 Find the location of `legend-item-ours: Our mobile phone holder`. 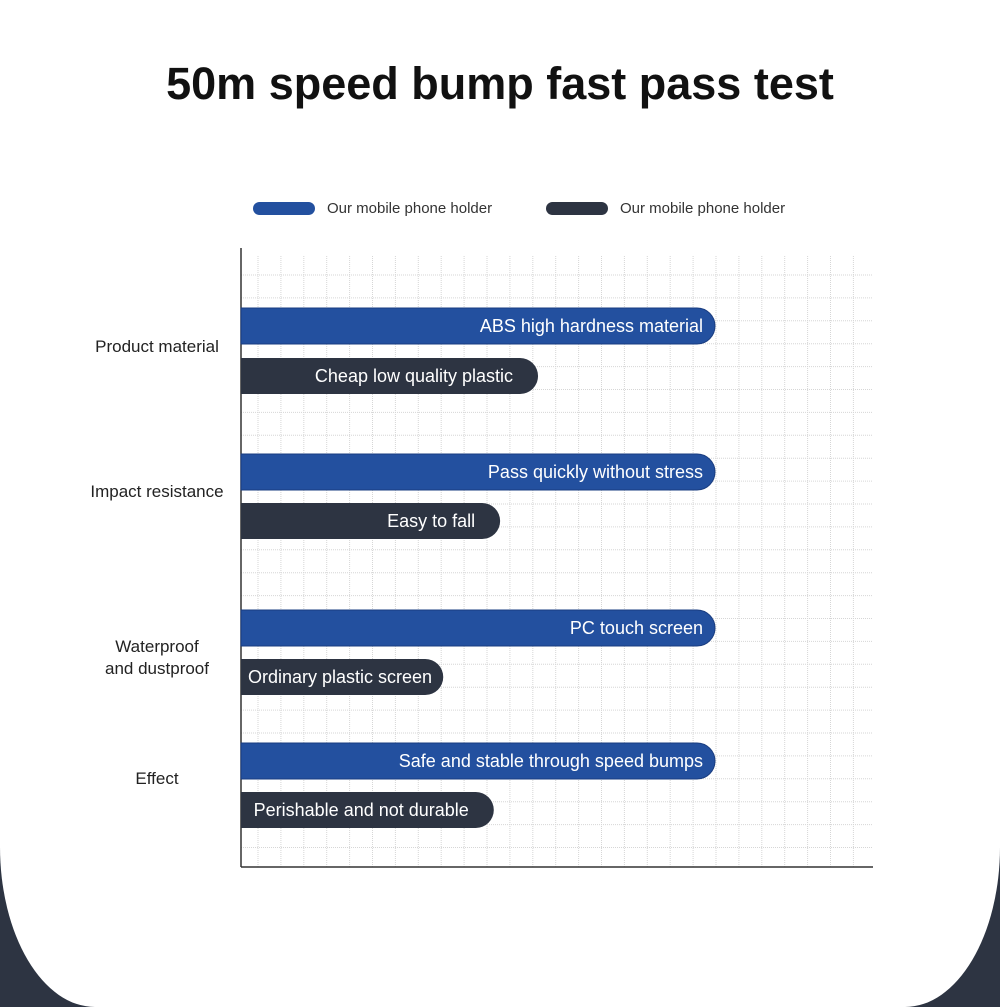

legend-item-ours: Our mobile phone holder is located at coordinates (372, 208).